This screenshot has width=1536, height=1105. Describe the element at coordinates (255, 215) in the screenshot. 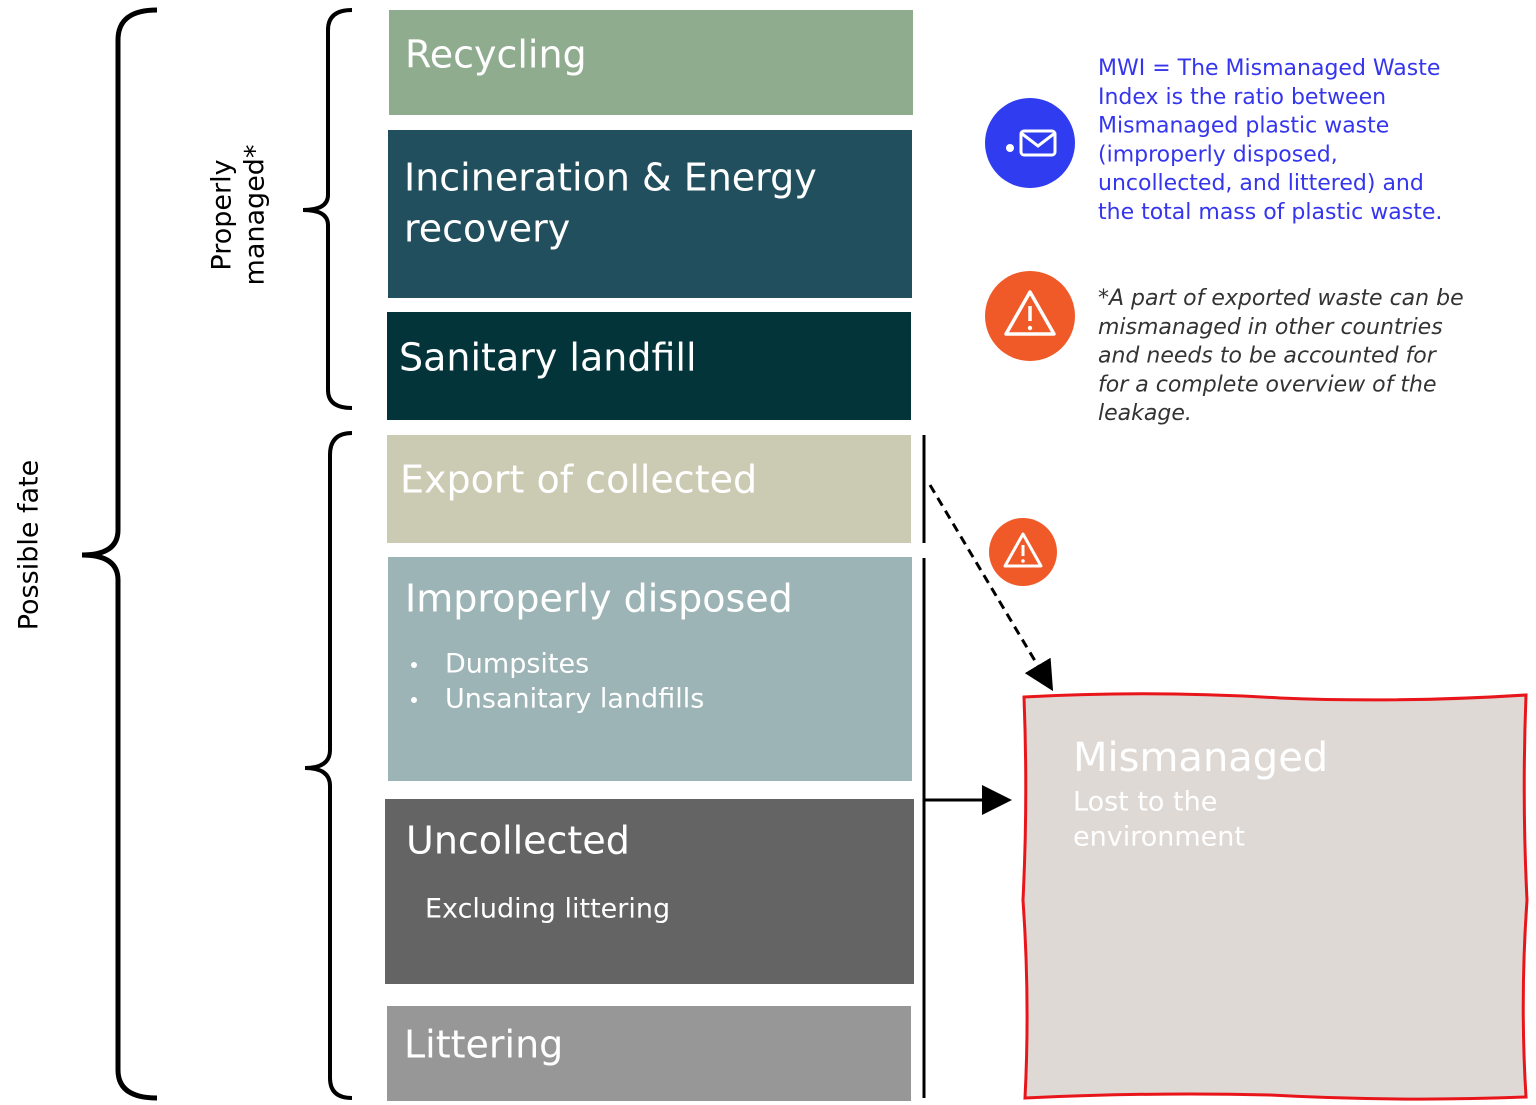

I see `properly-label: managed*` at that location.